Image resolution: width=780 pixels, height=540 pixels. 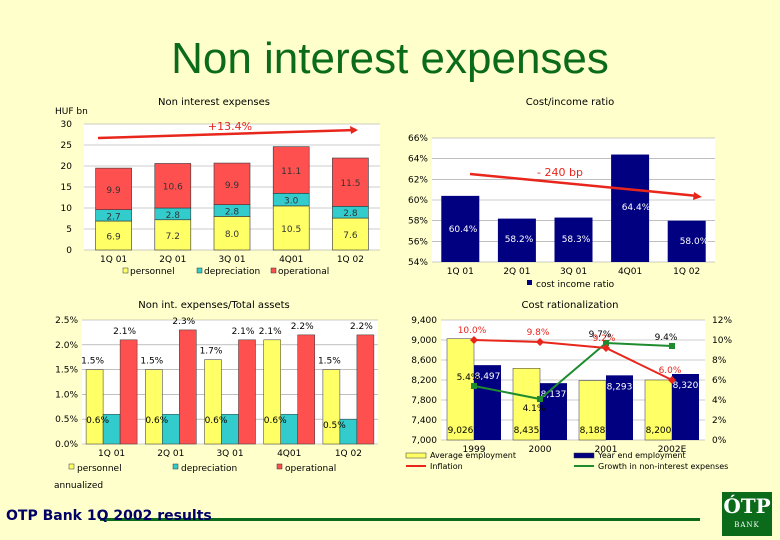 I want to click on c1-legend-label: personnel, so click(x=152, y=272).